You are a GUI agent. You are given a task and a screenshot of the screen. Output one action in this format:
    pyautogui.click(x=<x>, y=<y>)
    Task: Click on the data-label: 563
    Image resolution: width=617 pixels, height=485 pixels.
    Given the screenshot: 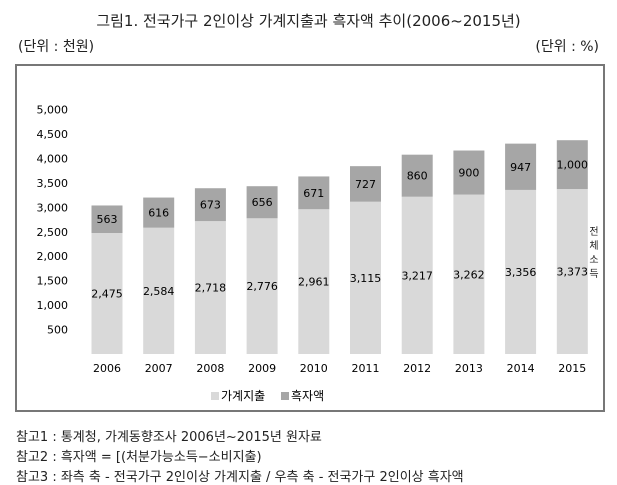 What is the action you would take?
    pyautogui.click(x=107, y=219)
    